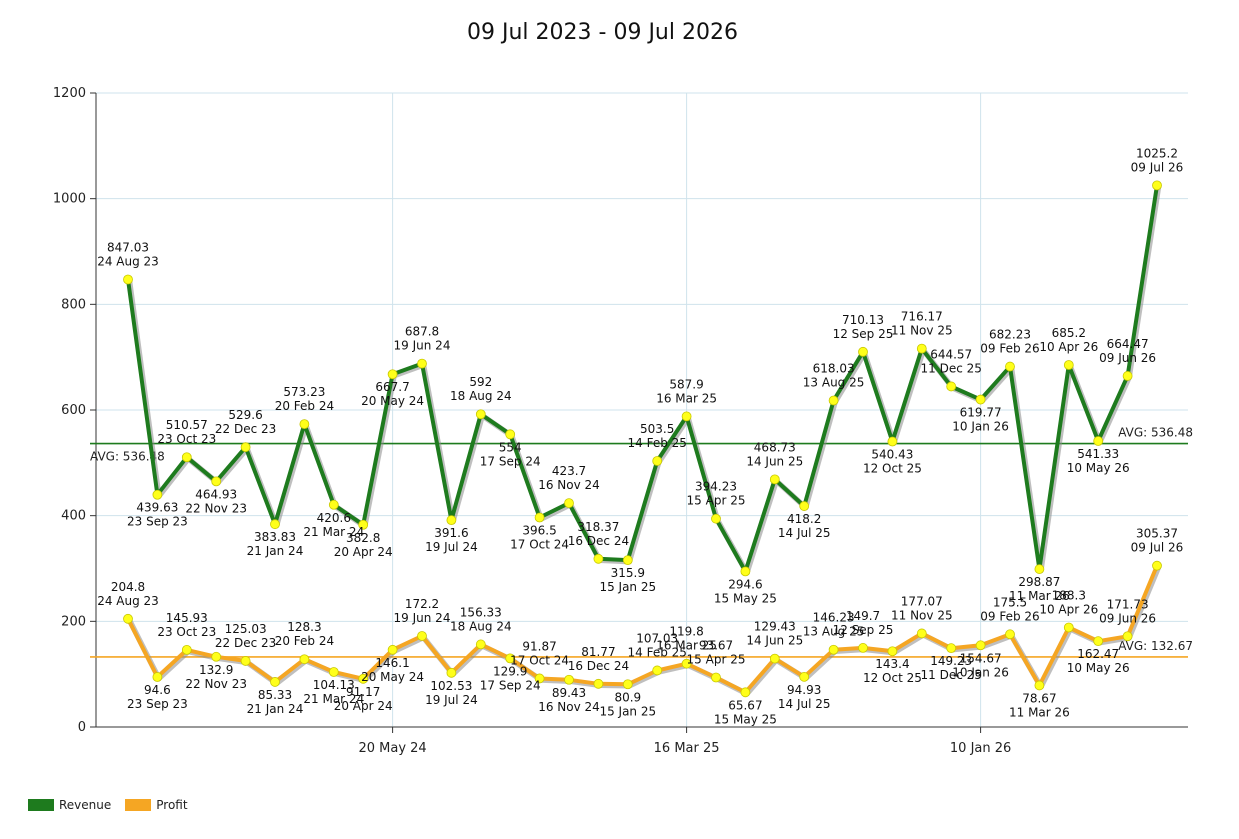 The width and height of the screenshot is (1239, 839). What do you see at coordinates (1010, 335) in the screenshot?
I see `data-label-value: 682.23` at bounding box center [1010, 335].